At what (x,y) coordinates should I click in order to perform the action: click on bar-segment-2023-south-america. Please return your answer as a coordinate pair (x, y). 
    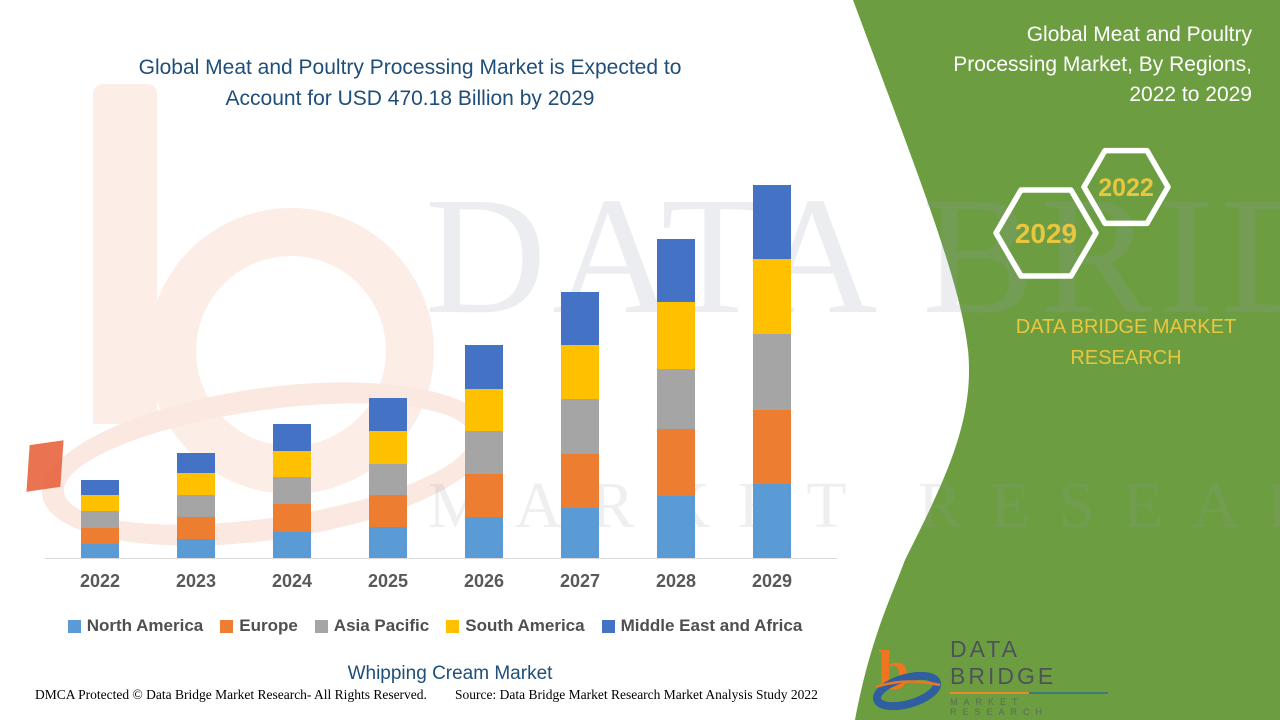
    Looking at the image, I should click on (196, 483).